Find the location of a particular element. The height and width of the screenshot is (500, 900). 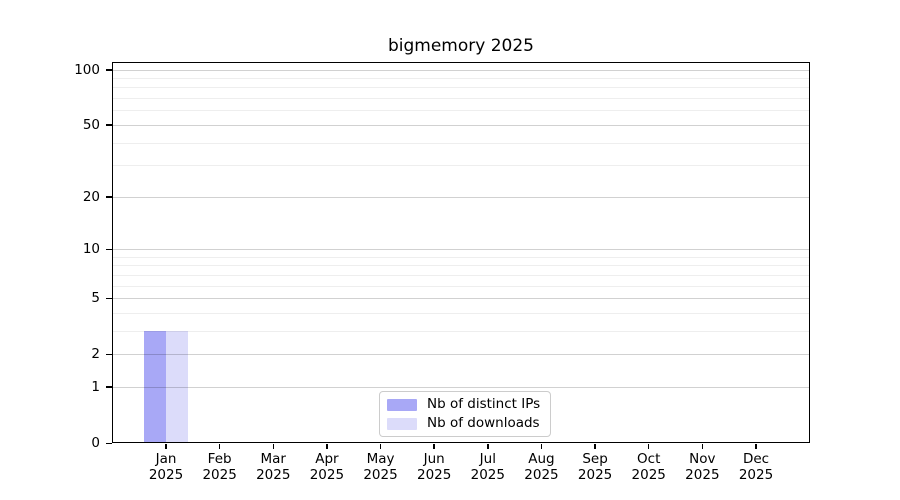

x-tick-label: Apr 2025 is located at coordinates (327, 467).